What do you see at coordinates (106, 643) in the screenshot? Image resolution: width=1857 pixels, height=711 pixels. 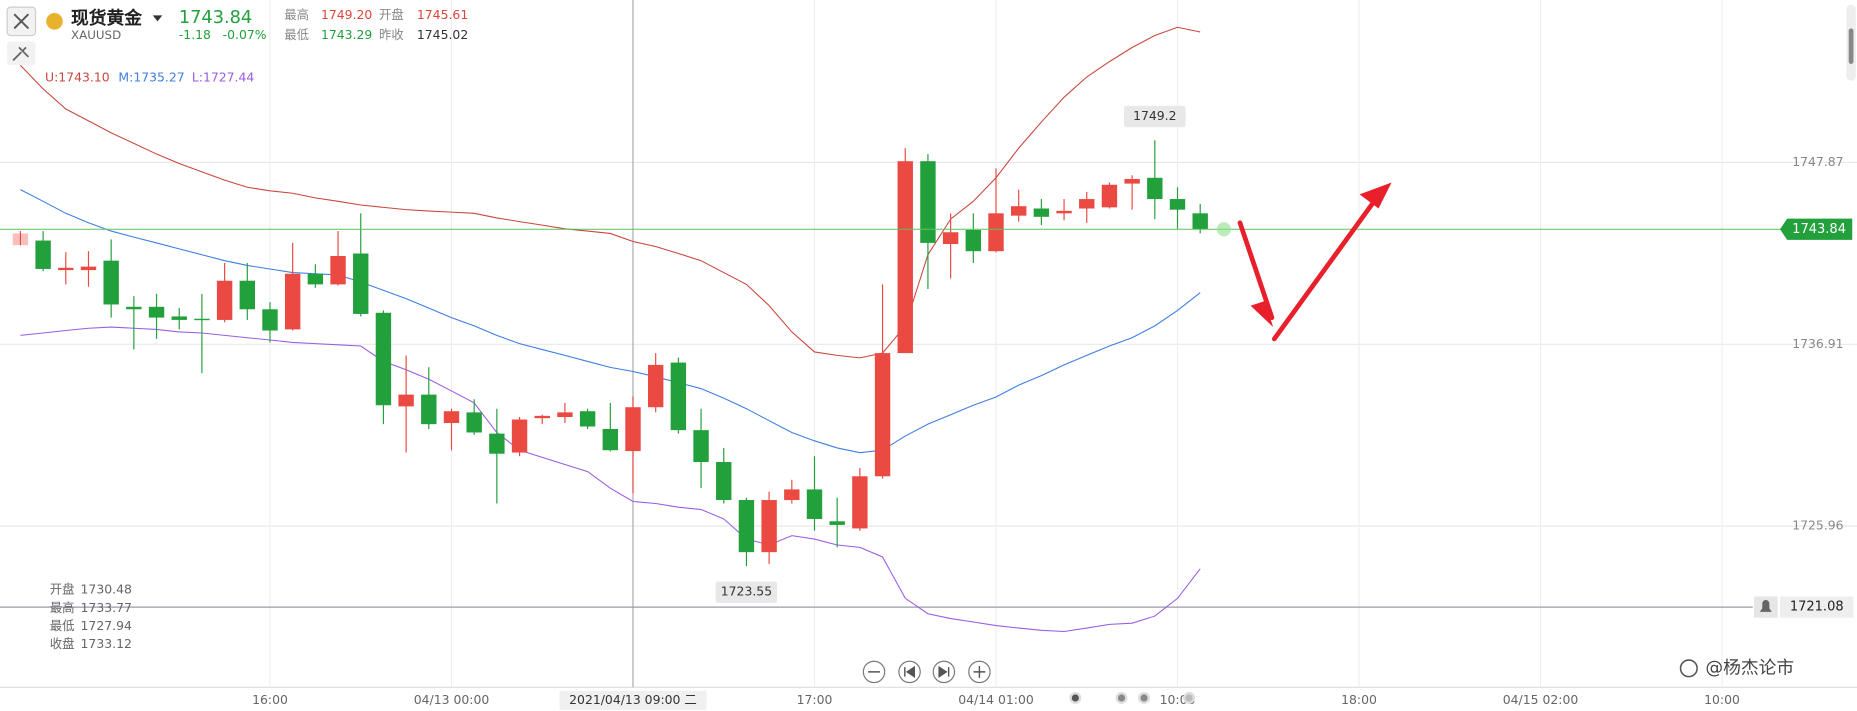 I see `ohlc-value: 1733.12` at bounding box center [106, 643].